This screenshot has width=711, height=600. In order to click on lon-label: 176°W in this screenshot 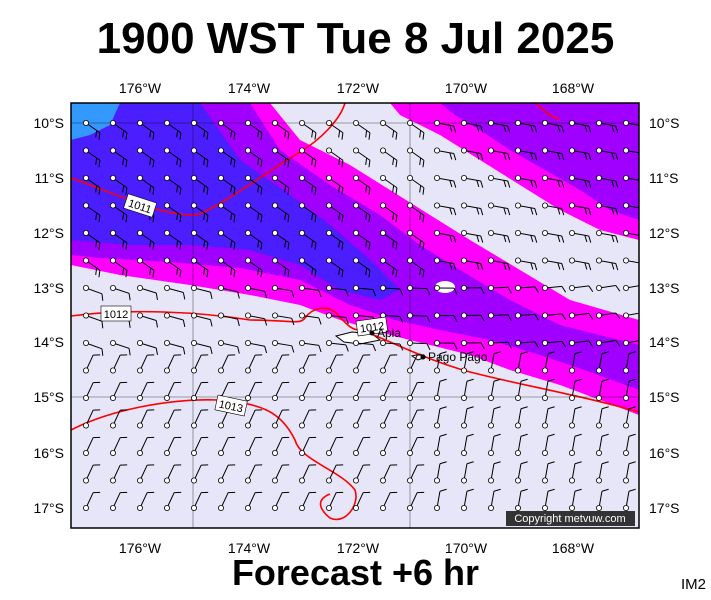, I will do `click(140, 88)`.